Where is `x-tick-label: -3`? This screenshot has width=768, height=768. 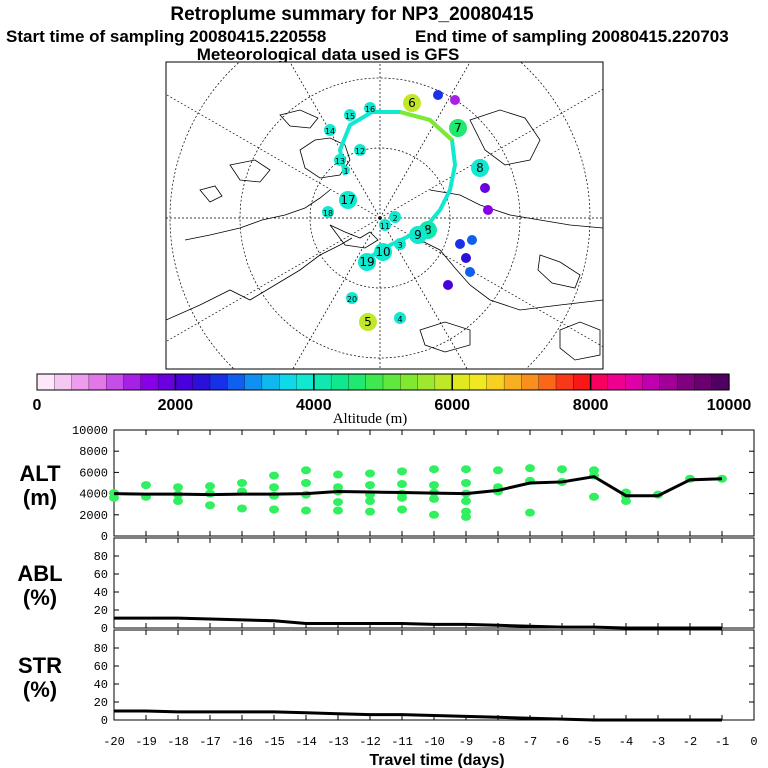
x-tick-label: -3 is located at coordinates (658, 742).